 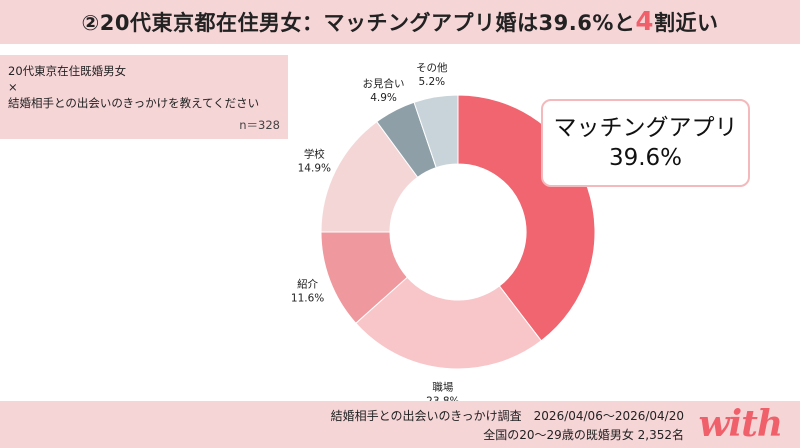 What do you see at coordinates (358, 23) in the screenshot?
I see `title-prefix: ②20代東京都在住男女：マッチングアプリ婚は39.6%と` at bounding box center [358, 23].